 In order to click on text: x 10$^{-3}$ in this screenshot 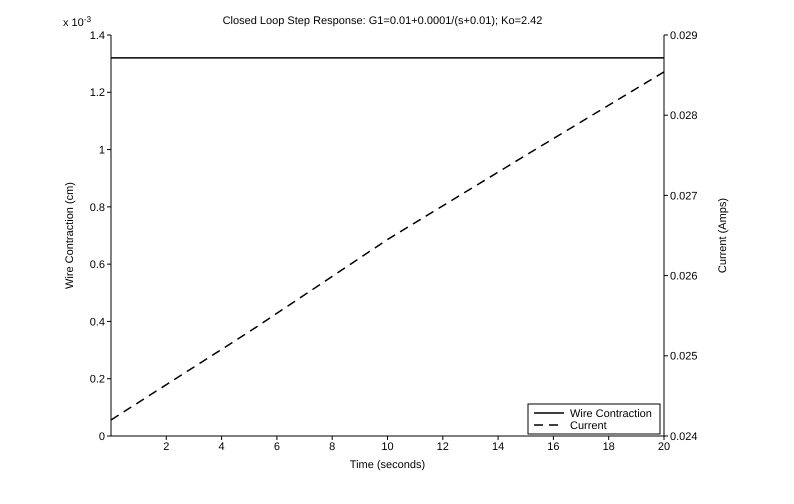, I will do `click(77, 21)`.